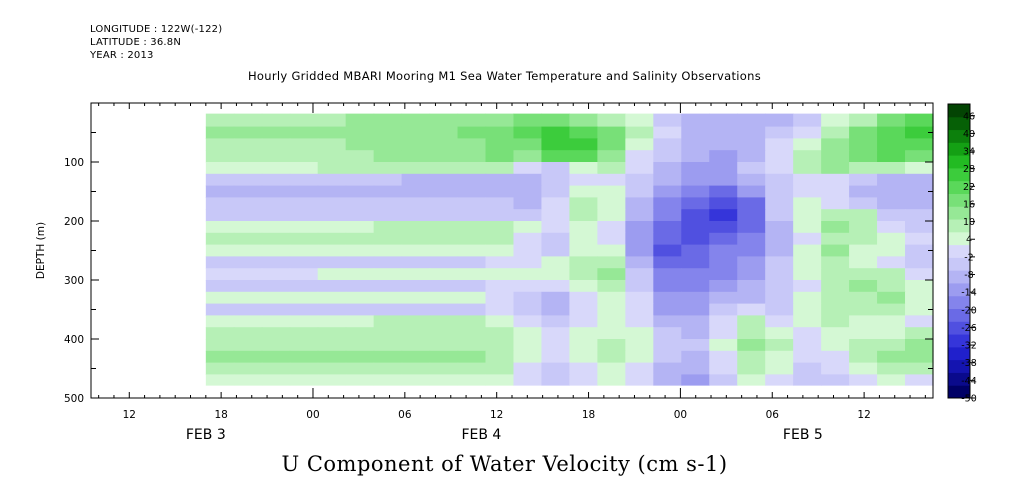 Image resolution: width=1009 pixels, height=504 pixels. What do you see at coordinates (969, 222) in the screenshot?
I see `colorbar-label: 10` at bounding box center [969, 222].